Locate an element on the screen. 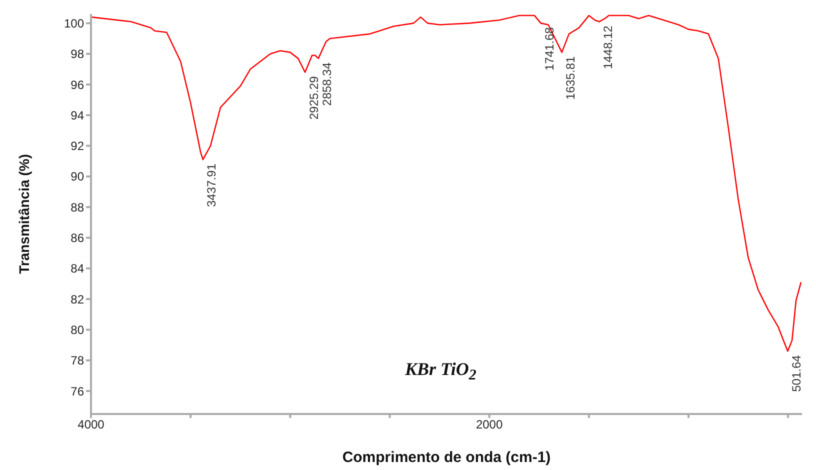 This screenshot has width=816, height=470. y-tick-label: 88 is located at coordinates (77, 207).